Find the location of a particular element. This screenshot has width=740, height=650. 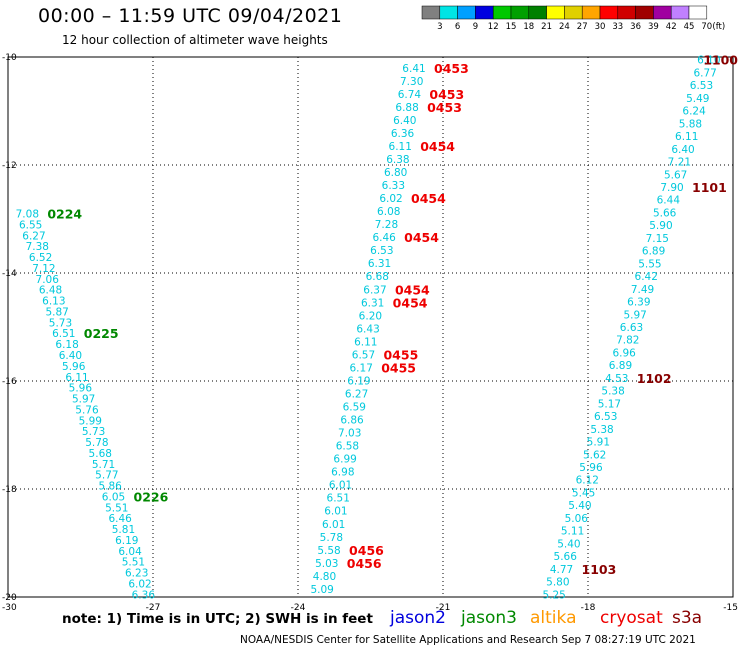

wave-height-value: 6.31 is located at coordinates (379, 264).